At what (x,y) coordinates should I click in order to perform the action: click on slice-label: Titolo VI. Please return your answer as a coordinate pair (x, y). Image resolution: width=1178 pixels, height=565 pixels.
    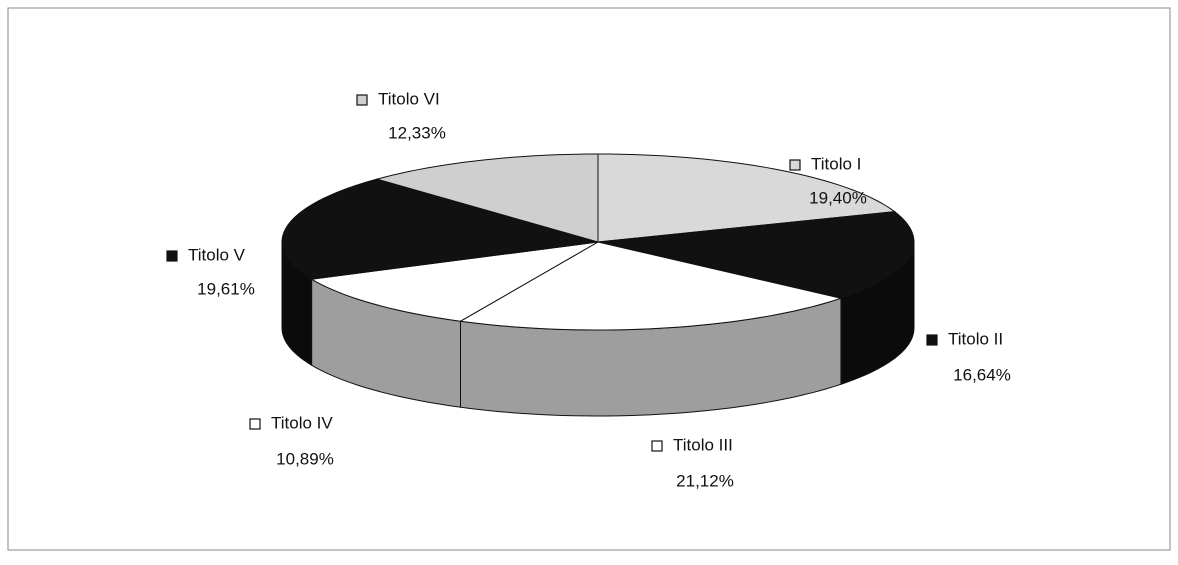
    Looking at the image, I should click on (409, 98).